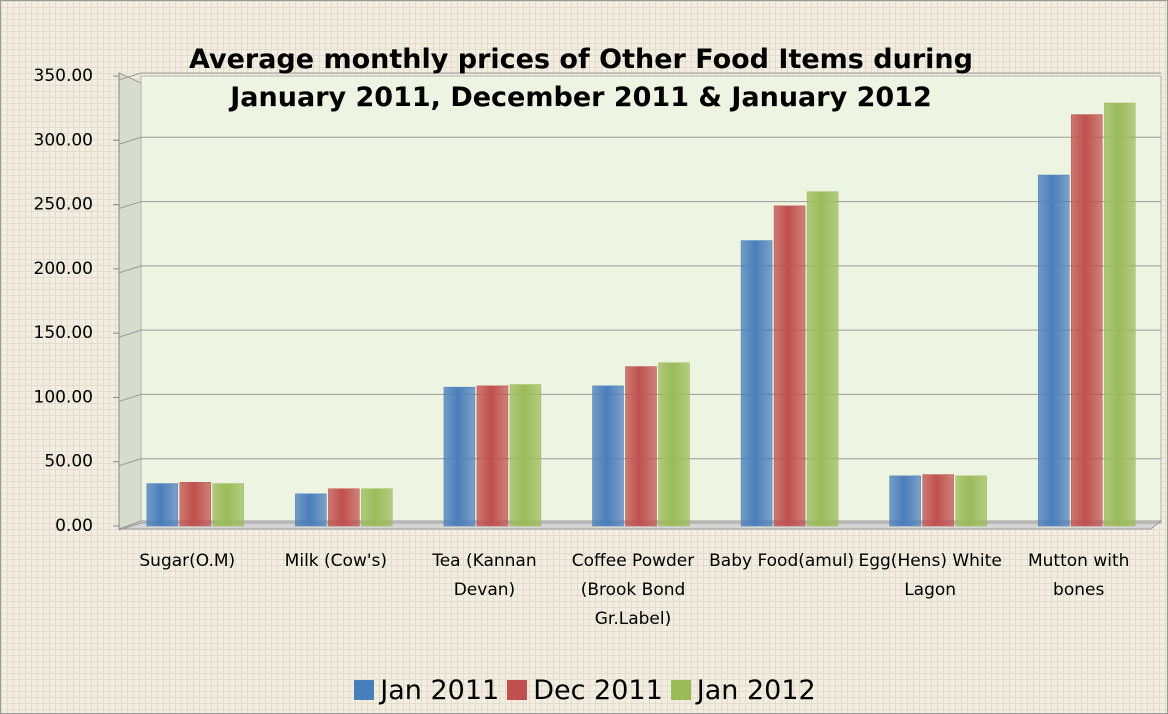  What do you see at coordinates (781, 561) in the screenshot?
I see `x-tick-label: Baby Food(amul)` at bounding box center [781, 561].